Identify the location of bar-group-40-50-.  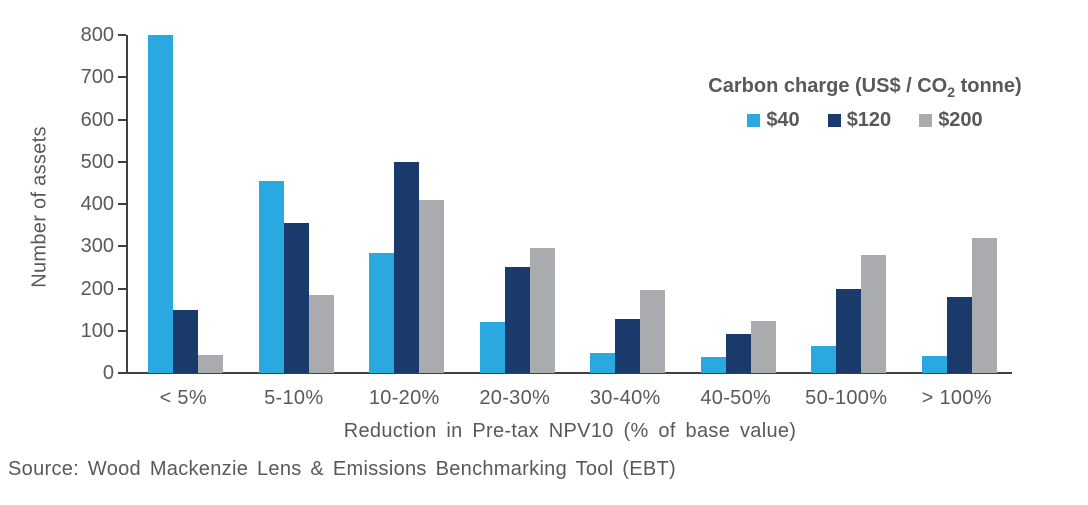
(736, 204).